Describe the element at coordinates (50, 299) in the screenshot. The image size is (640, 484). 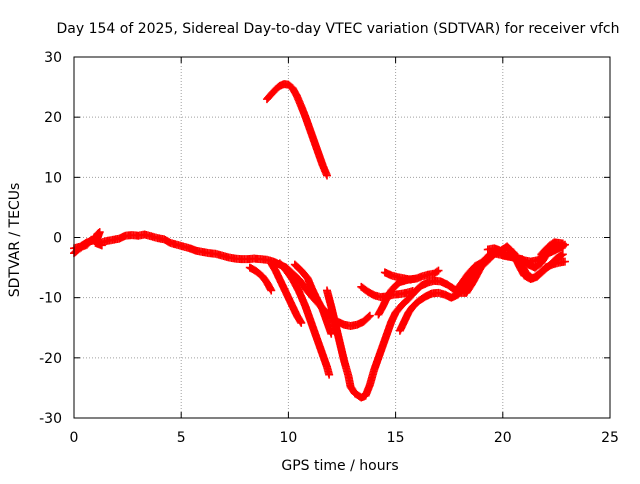
I see `y-tick-label: -10` at that location.